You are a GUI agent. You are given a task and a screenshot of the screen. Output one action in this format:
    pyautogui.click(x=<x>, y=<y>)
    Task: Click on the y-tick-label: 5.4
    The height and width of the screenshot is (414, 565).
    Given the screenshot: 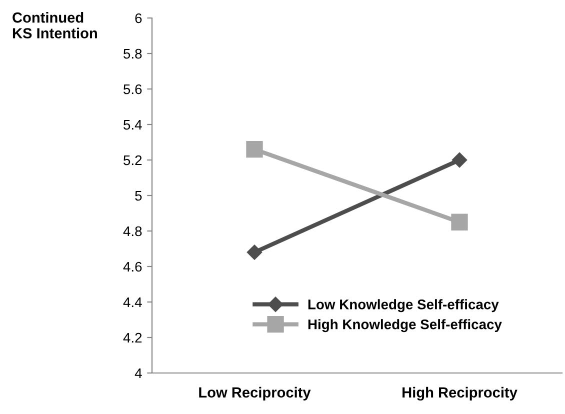 What is the action you would take?
    pyautogui.click(x=133, y=125)
    